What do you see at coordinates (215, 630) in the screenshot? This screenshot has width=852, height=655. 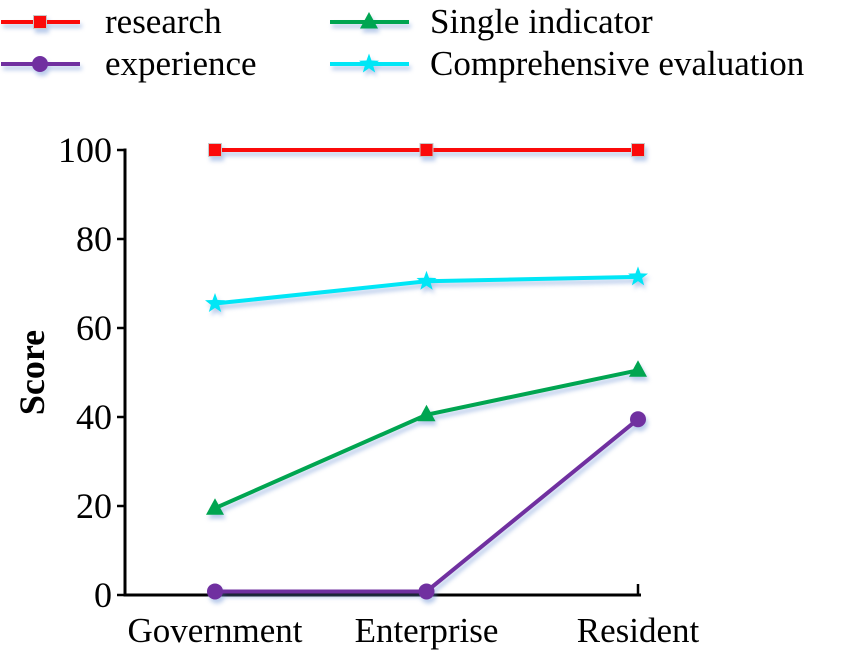 I see `x-category-label: Government` at bounding box center [215, 630].